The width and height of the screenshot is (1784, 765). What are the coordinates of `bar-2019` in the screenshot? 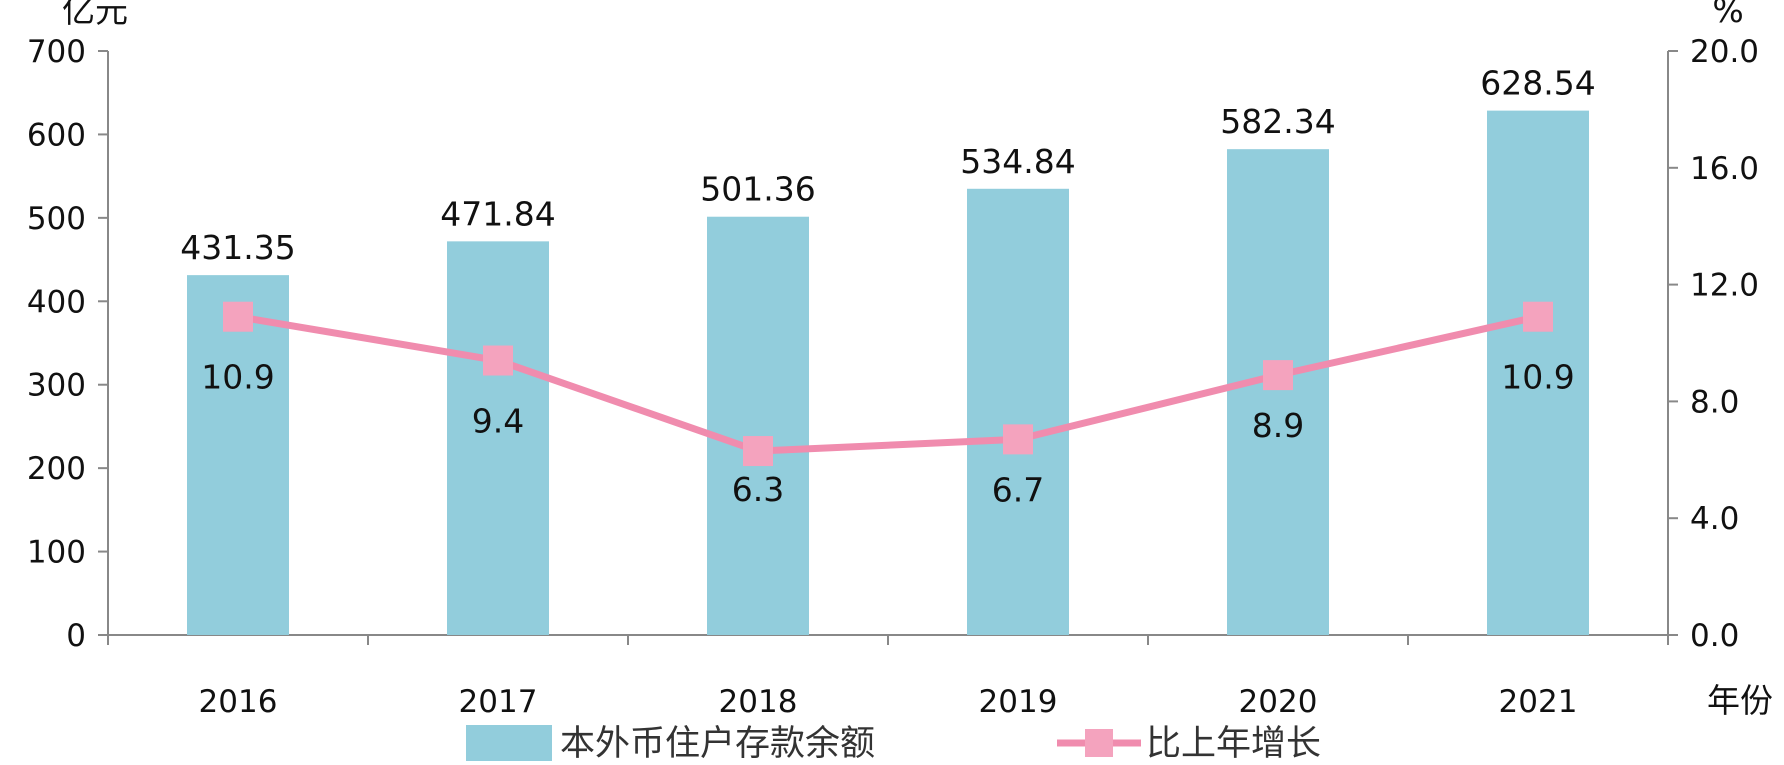 It's located at (1018, 411).